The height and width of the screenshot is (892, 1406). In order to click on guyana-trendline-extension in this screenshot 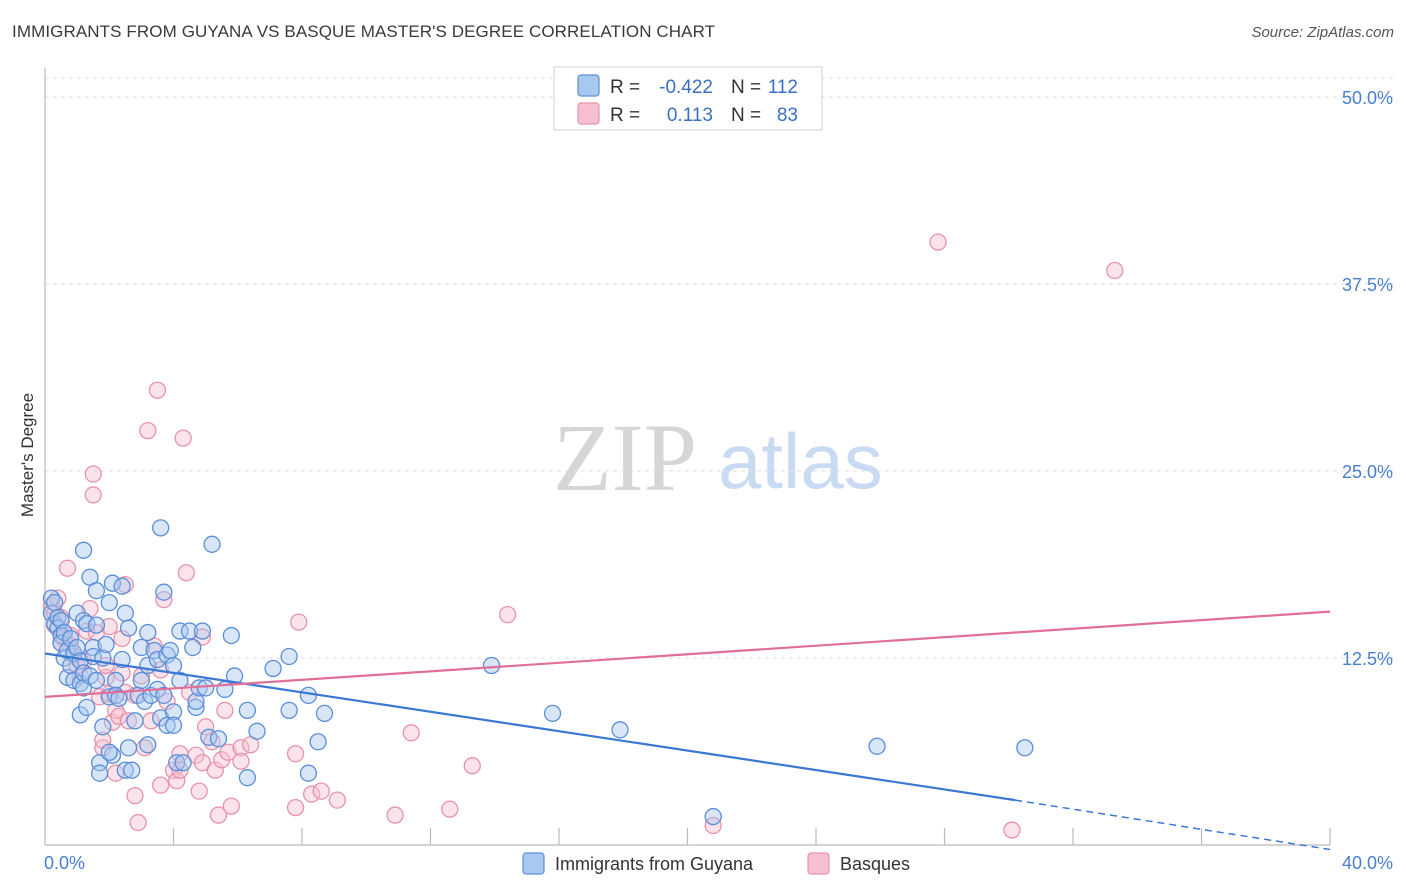, I will do `click(1173, 825)`.